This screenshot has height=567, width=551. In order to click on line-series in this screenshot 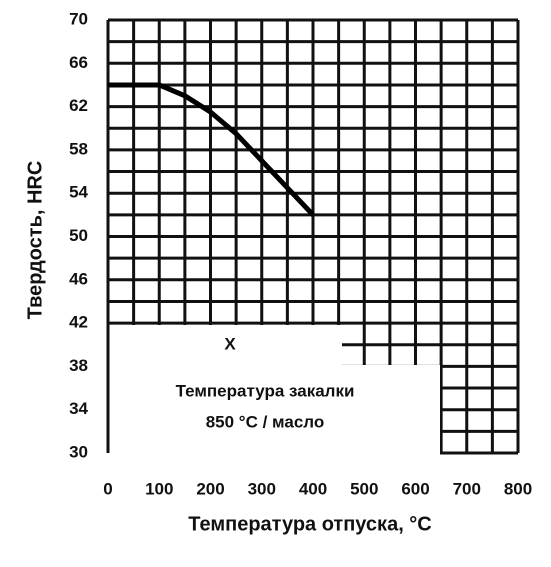, I will do `click(211, 149)`.